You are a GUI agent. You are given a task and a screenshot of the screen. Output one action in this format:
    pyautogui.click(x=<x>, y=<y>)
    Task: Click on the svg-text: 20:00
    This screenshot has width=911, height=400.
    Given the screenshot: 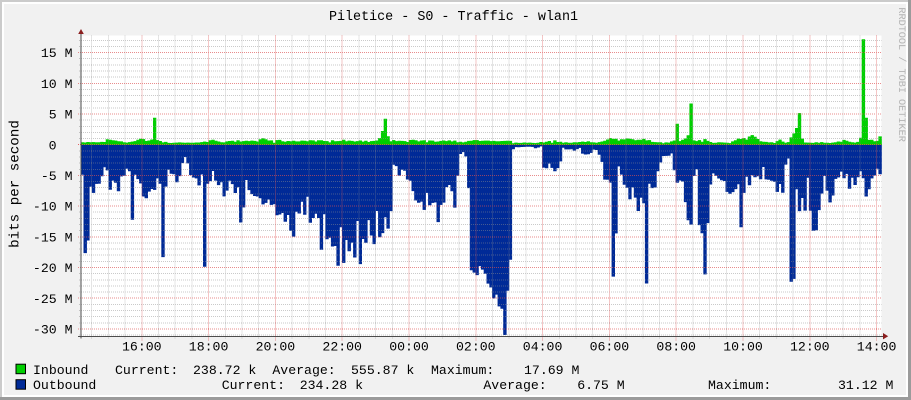 What is the action you would take?
    pyautogui.click(x=276, y=347)
    